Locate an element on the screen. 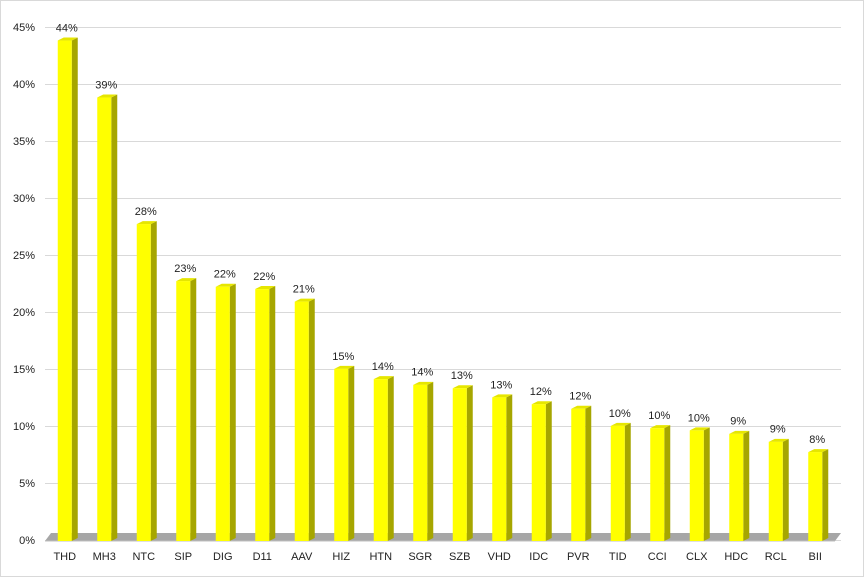 The height and width of the screenshot is (577, 864). value-label: 21% is located at coordinates (304, 290).